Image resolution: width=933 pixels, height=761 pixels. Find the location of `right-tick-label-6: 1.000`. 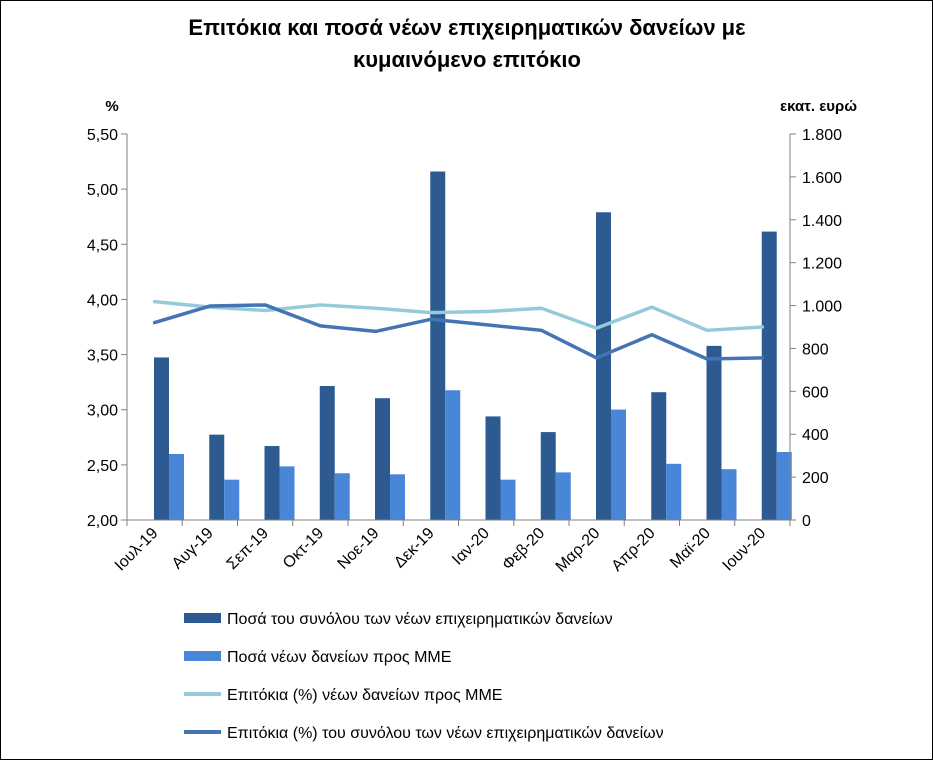

right-tick-label-6: 1.000 is located at coordinates (822, 307).